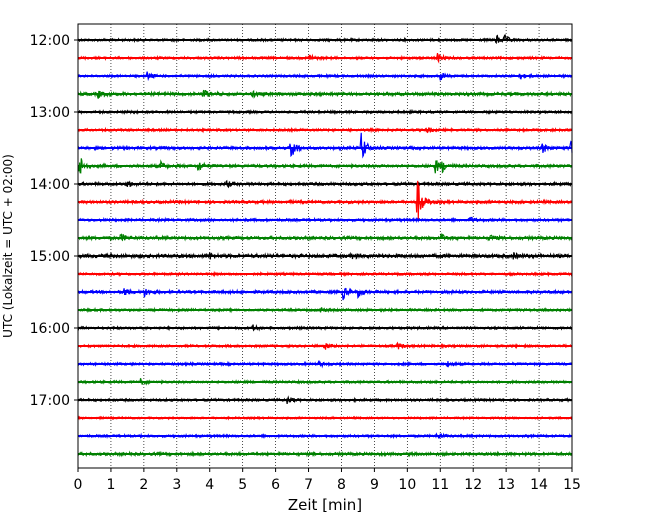 The image size is (650, 520). Describe the element at coordinates (209, 485) in the screenshot. I see `x-tick-label: 4` at that location.